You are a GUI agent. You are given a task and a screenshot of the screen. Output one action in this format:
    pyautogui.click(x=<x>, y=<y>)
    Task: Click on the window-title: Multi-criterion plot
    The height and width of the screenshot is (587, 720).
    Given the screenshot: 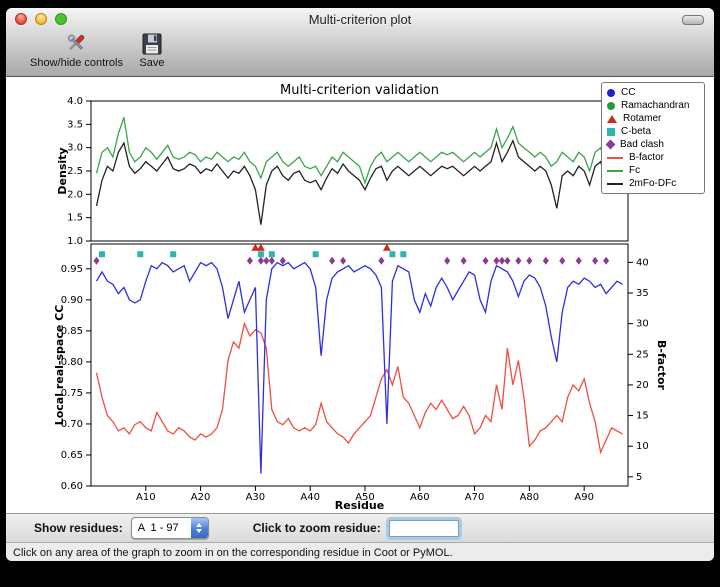 What is the action you would take?
    pyautogui.click(x=360, y=19)
    